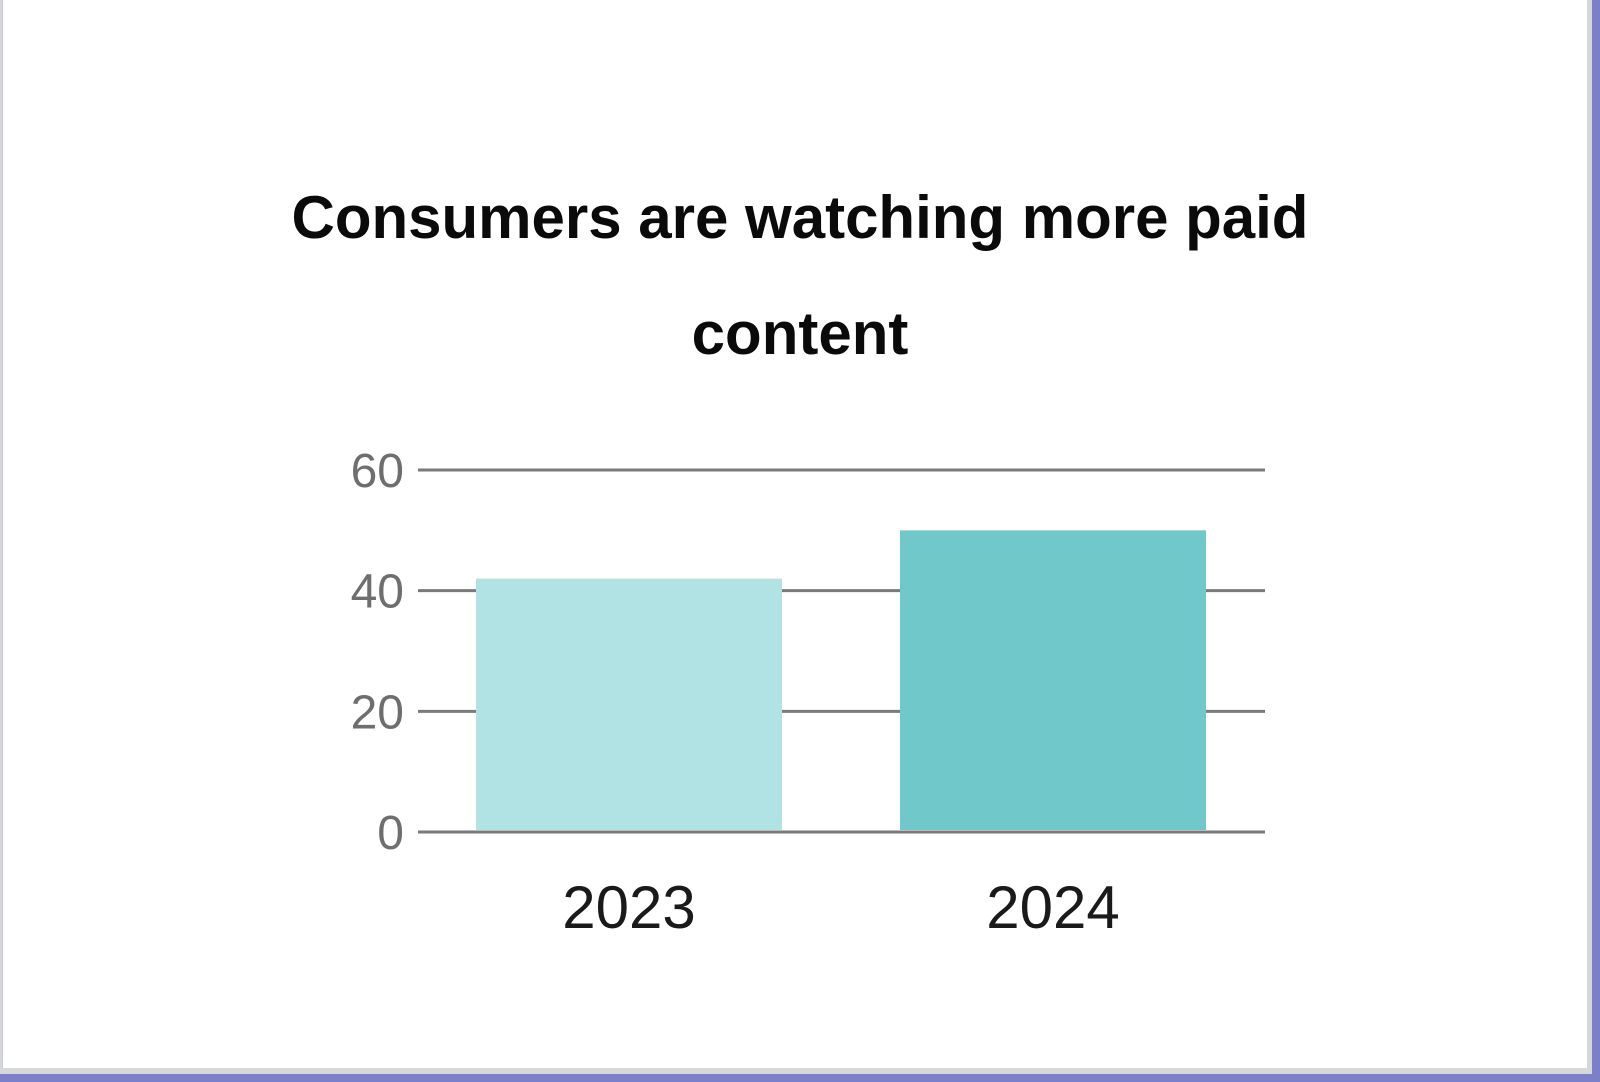 The height and width of the screenshot is (1082, 1600). Describe the element at coordinates (377, 592) in the screenshot. I see `y-tick-label: 40` at that location.